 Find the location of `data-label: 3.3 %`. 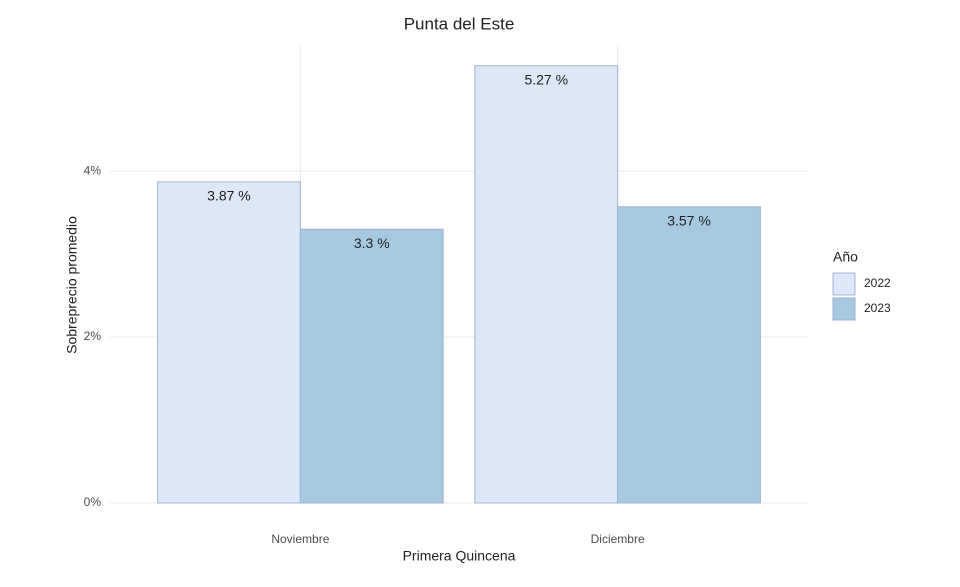

data-label: 3.3 % is located at coordinates (372, 243).